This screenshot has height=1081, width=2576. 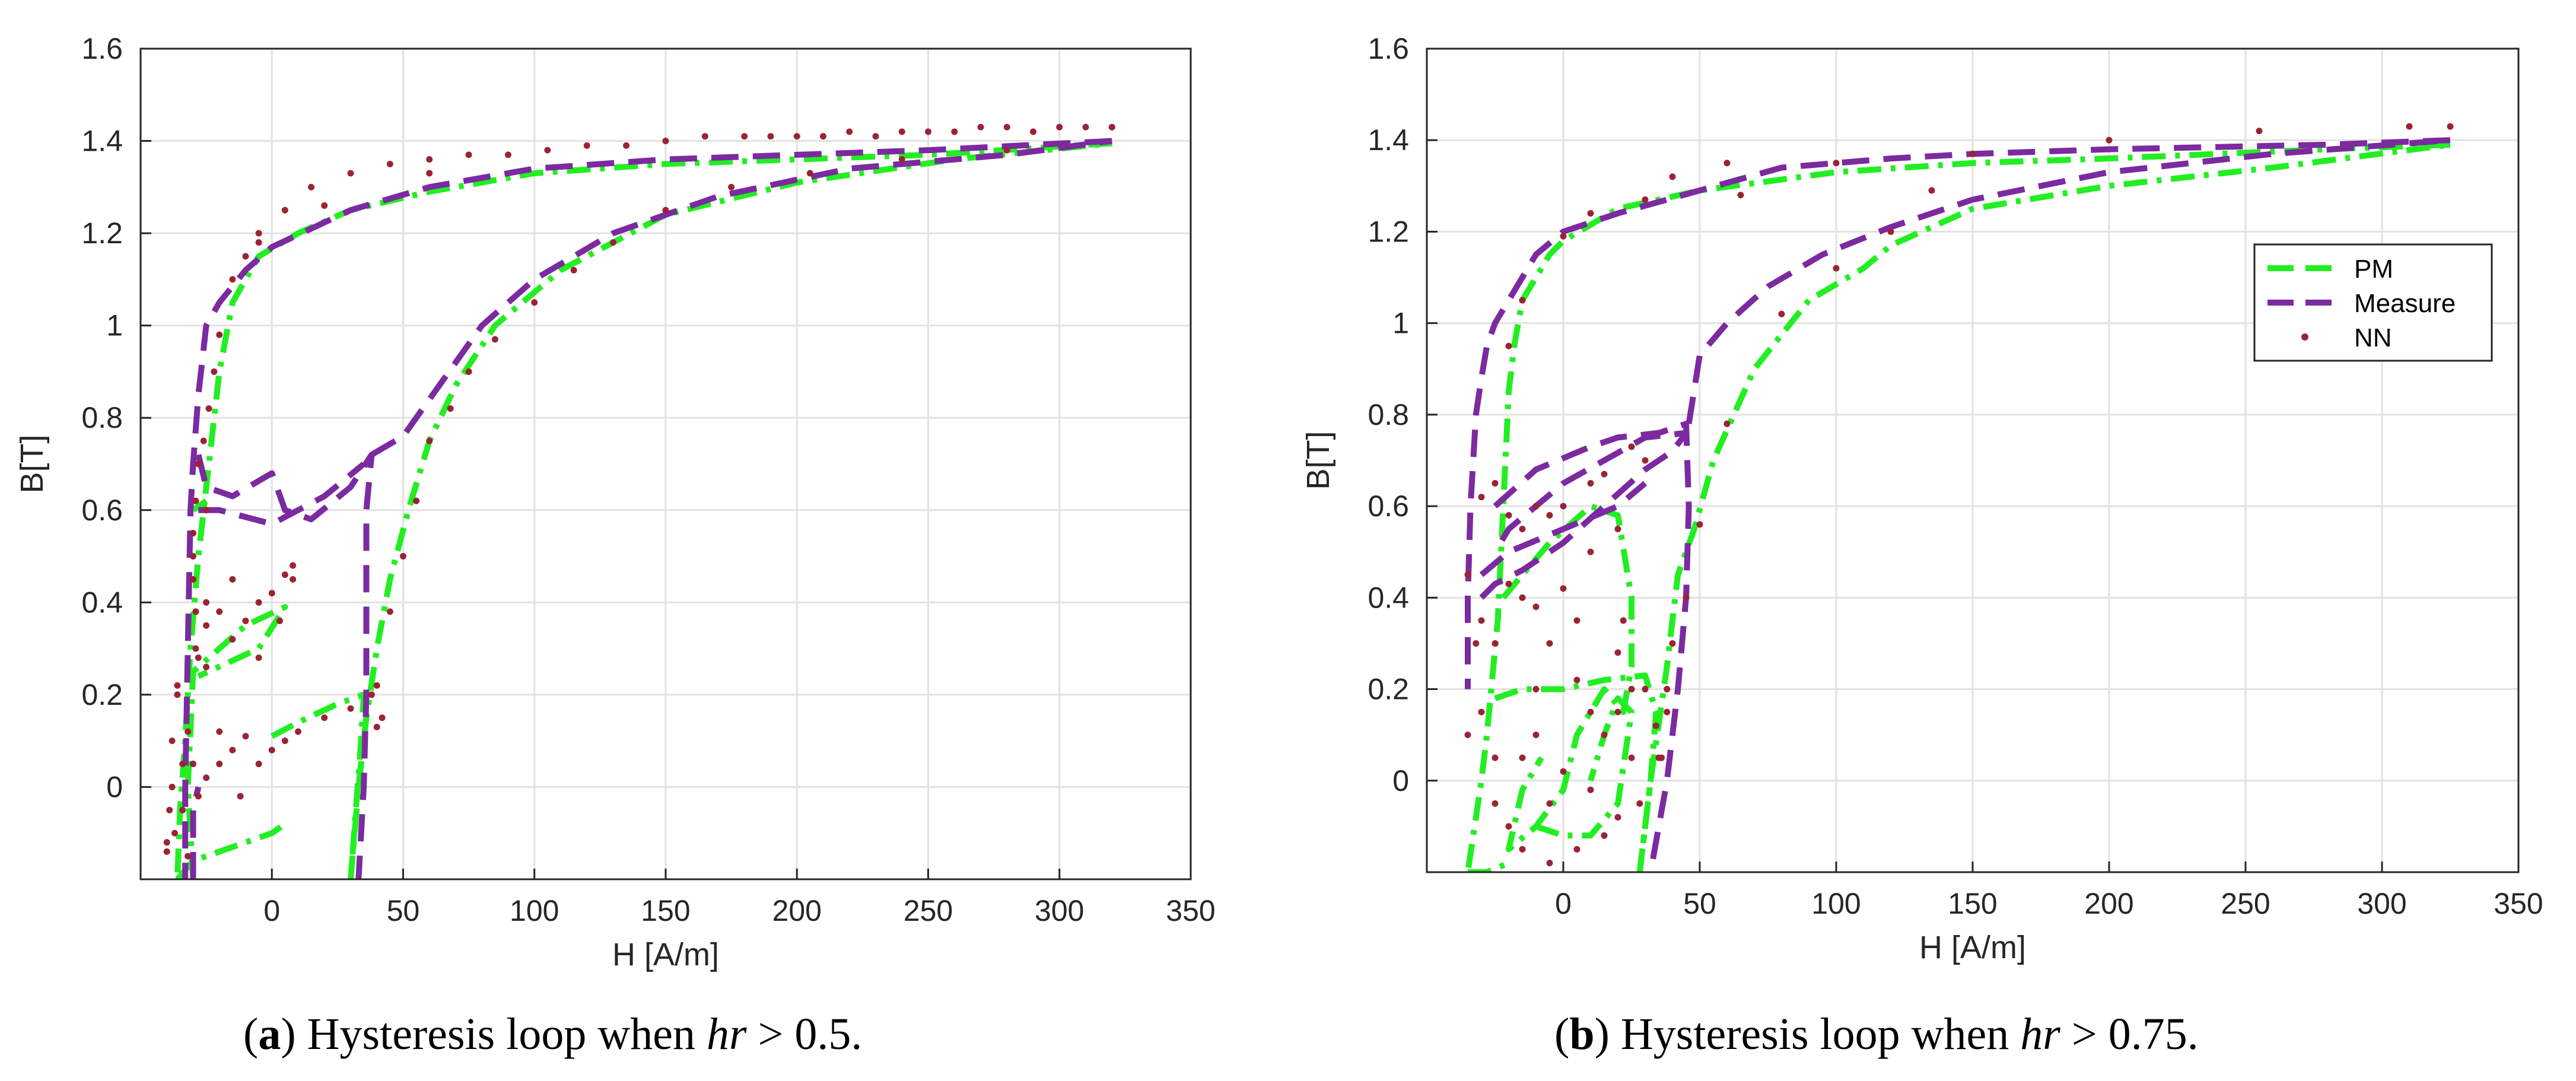 I want to click on caption-a-text: Hysteresis loop when, so click(x=501, y=1034).